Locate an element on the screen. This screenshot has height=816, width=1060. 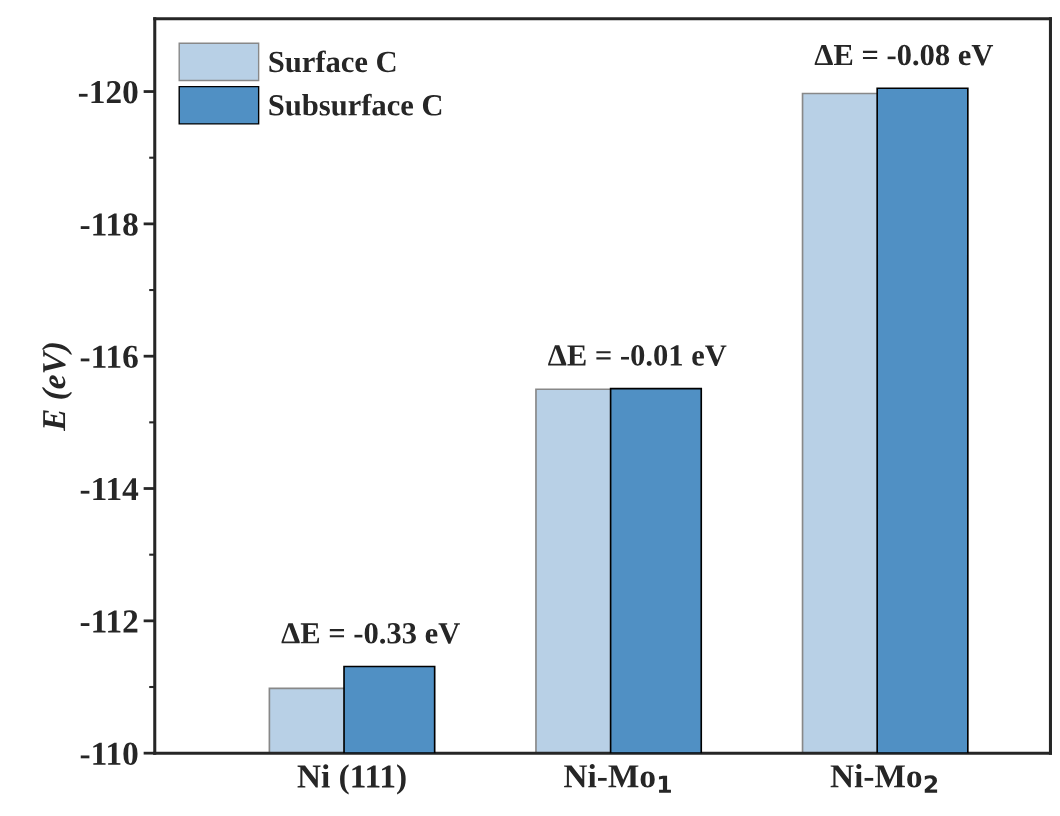
x-tick-label: Ni (111) is located at coordinates (351, 779).